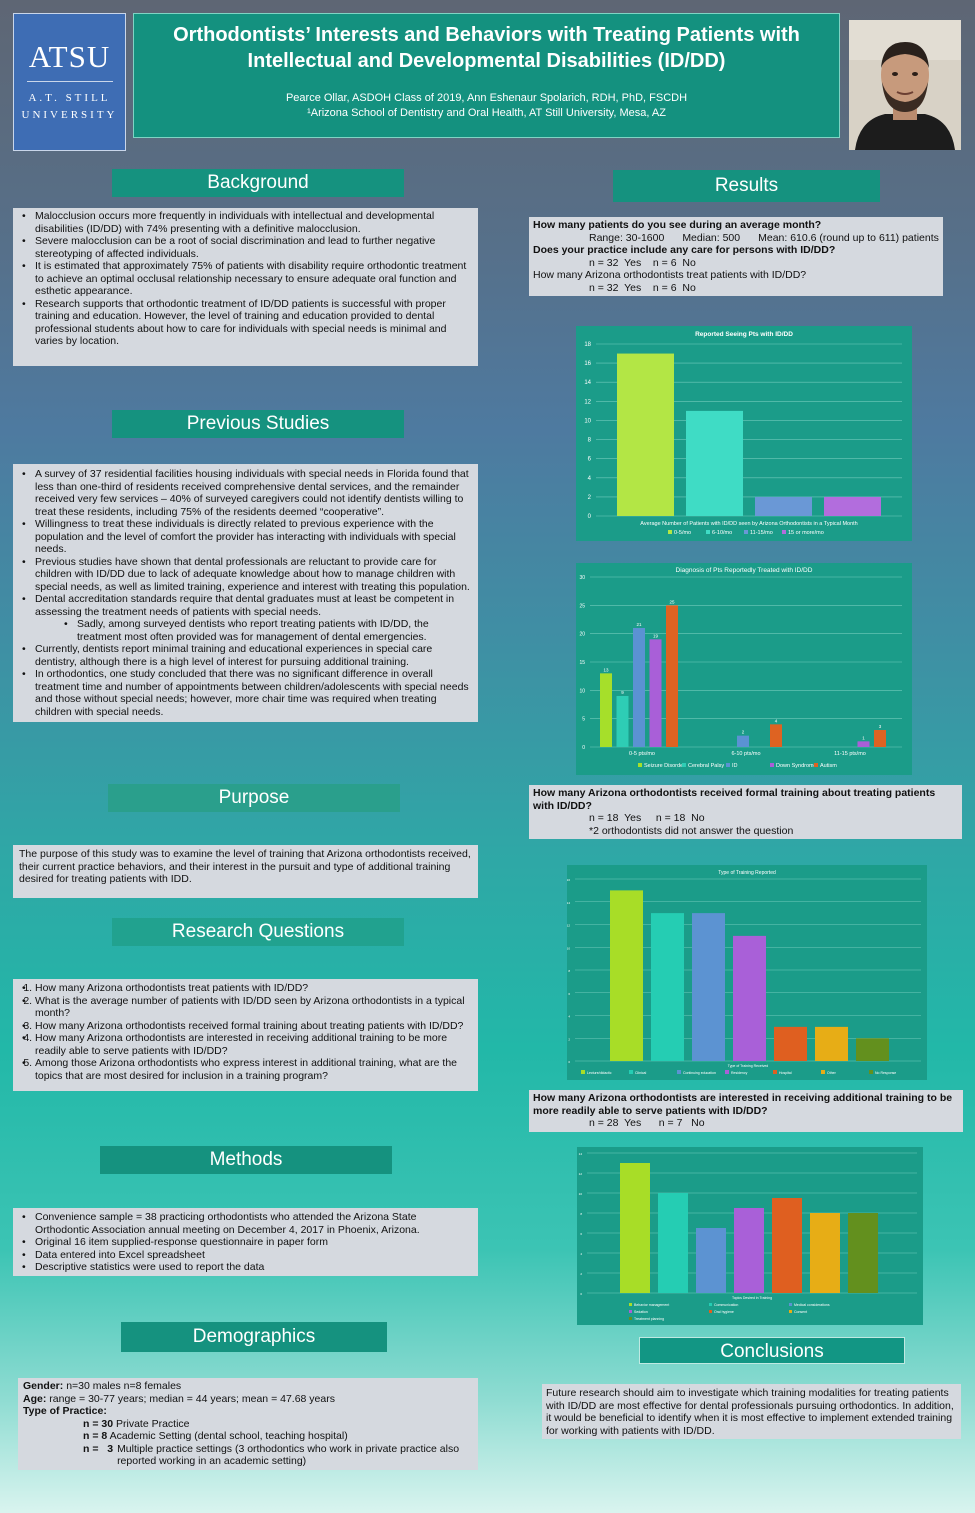  I want to click on gender-label: Gender:, so click(43, 1386).